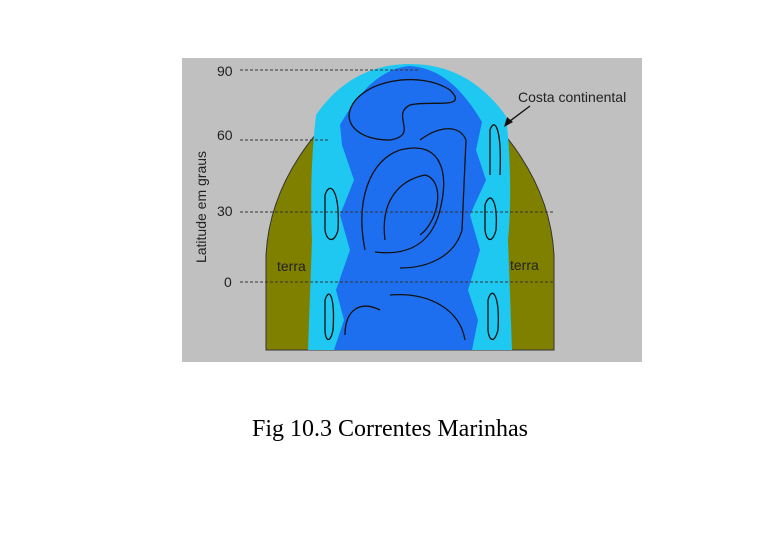 The image size is (780, 540). I want to click on caption: Fig 10.3 Correntes Marinhas, so click(390, 429).